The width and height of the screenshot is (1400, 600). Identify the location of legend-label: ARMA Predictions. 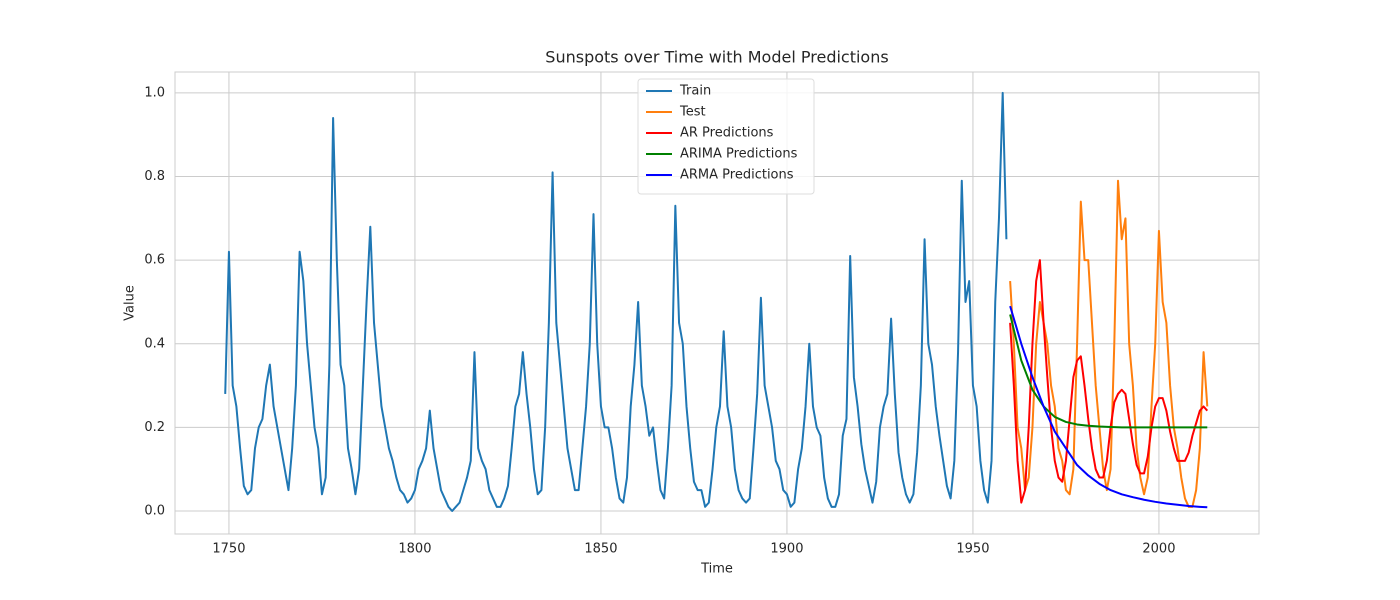
(737, 175).